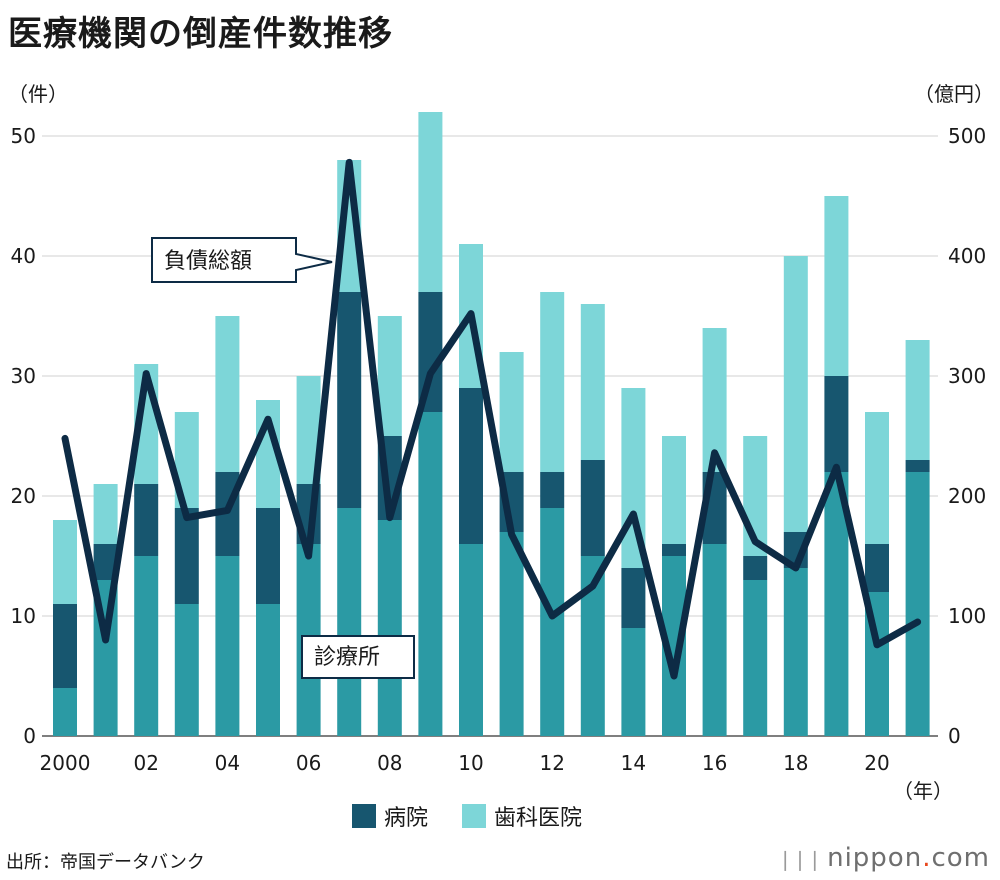 The image size is (1000, 880). What do you see at coordinates (875, 858) in the screenshot?
I see `brand-name: nippon` at bounding box center [875, 858].